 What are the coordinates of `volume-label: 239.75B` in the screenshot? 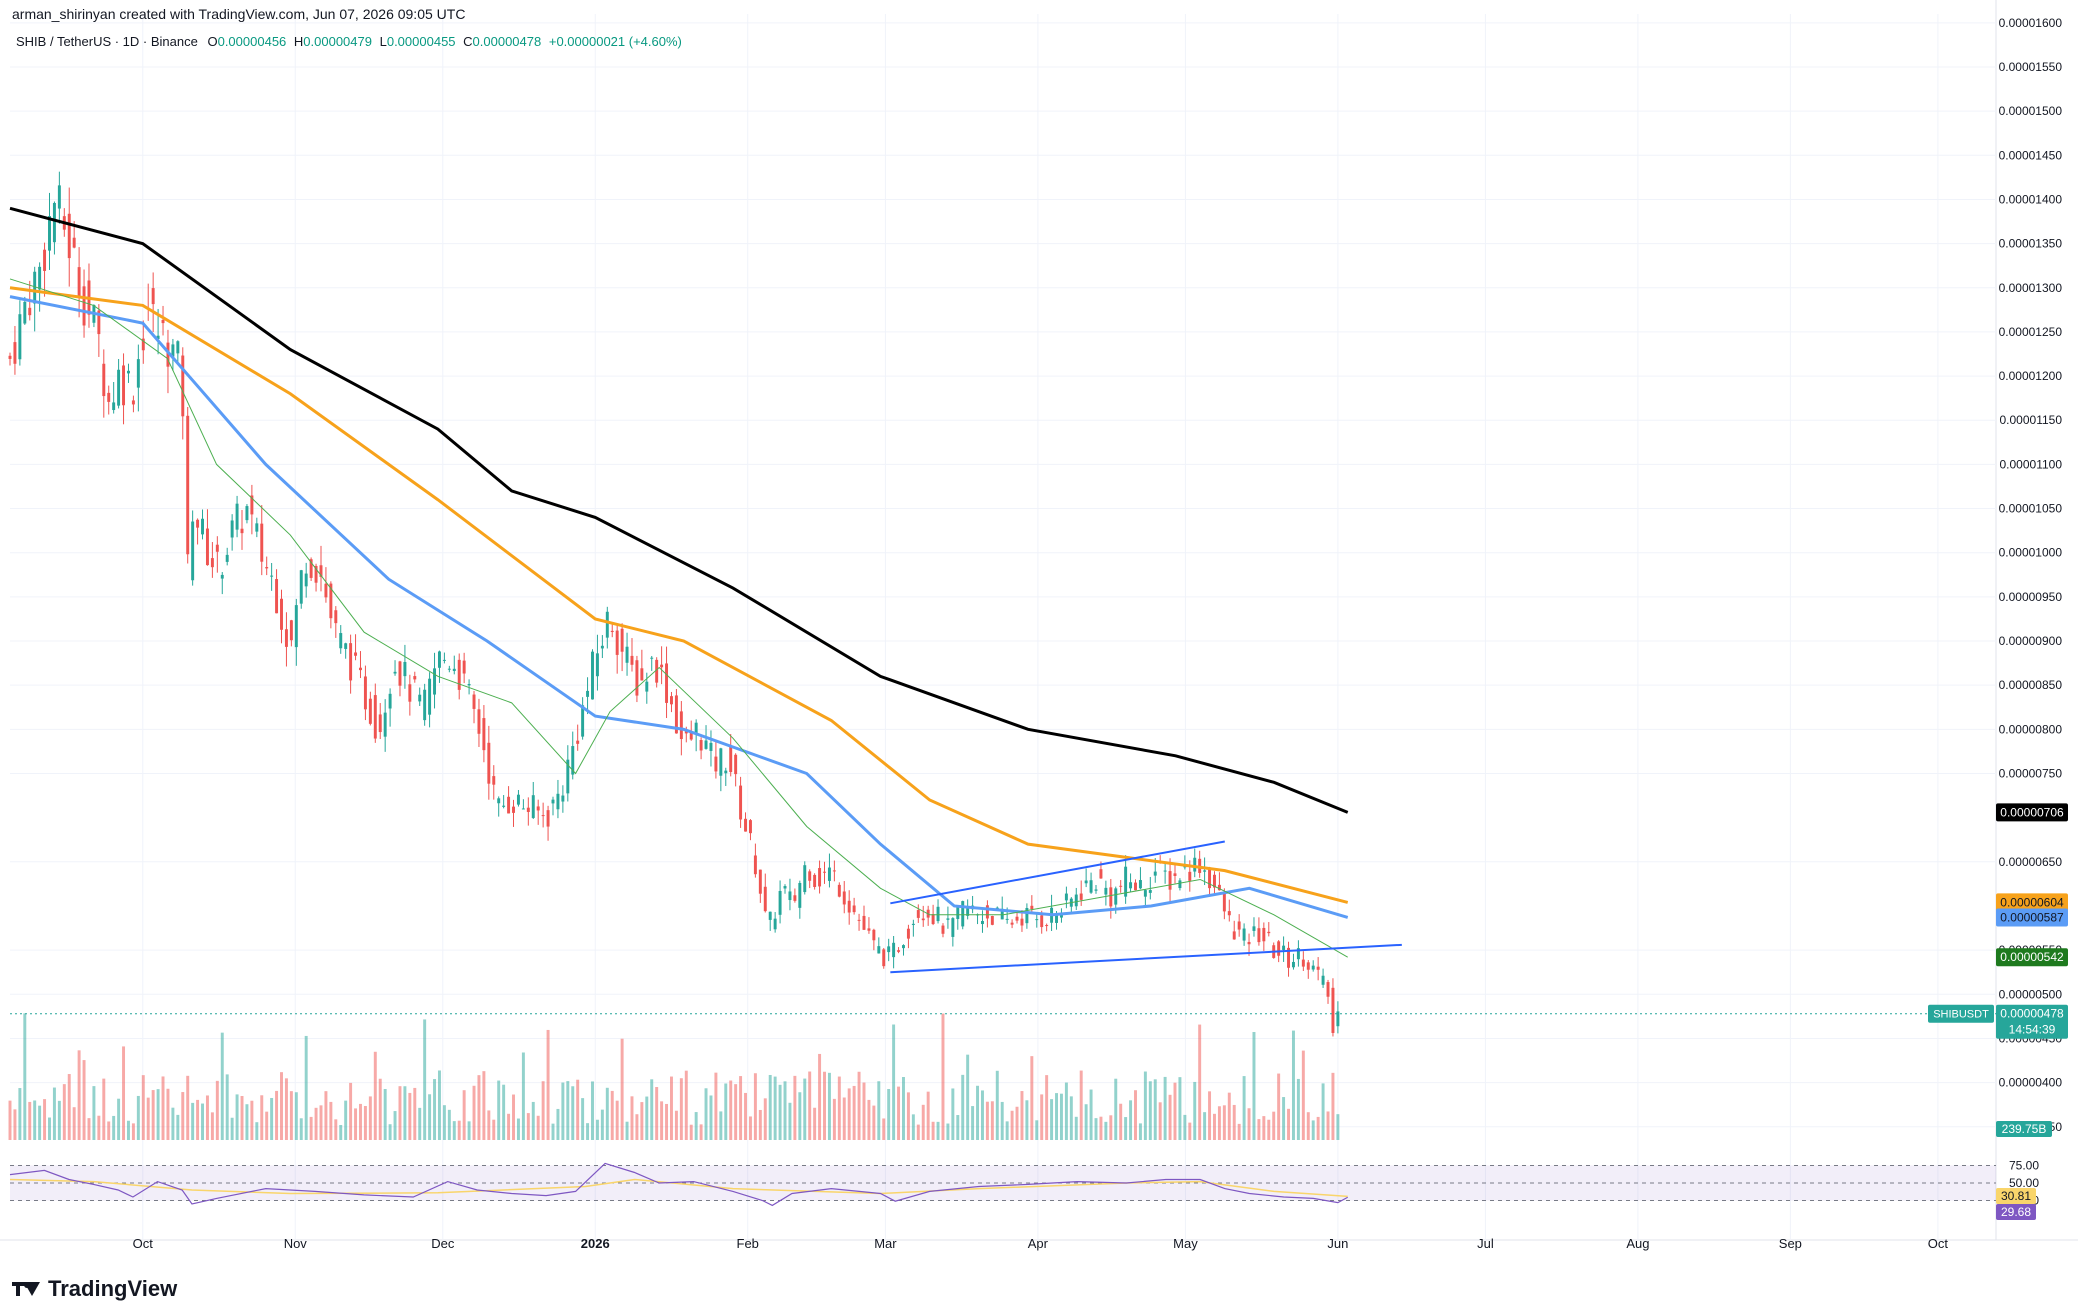 It's located at (2024, 1129).